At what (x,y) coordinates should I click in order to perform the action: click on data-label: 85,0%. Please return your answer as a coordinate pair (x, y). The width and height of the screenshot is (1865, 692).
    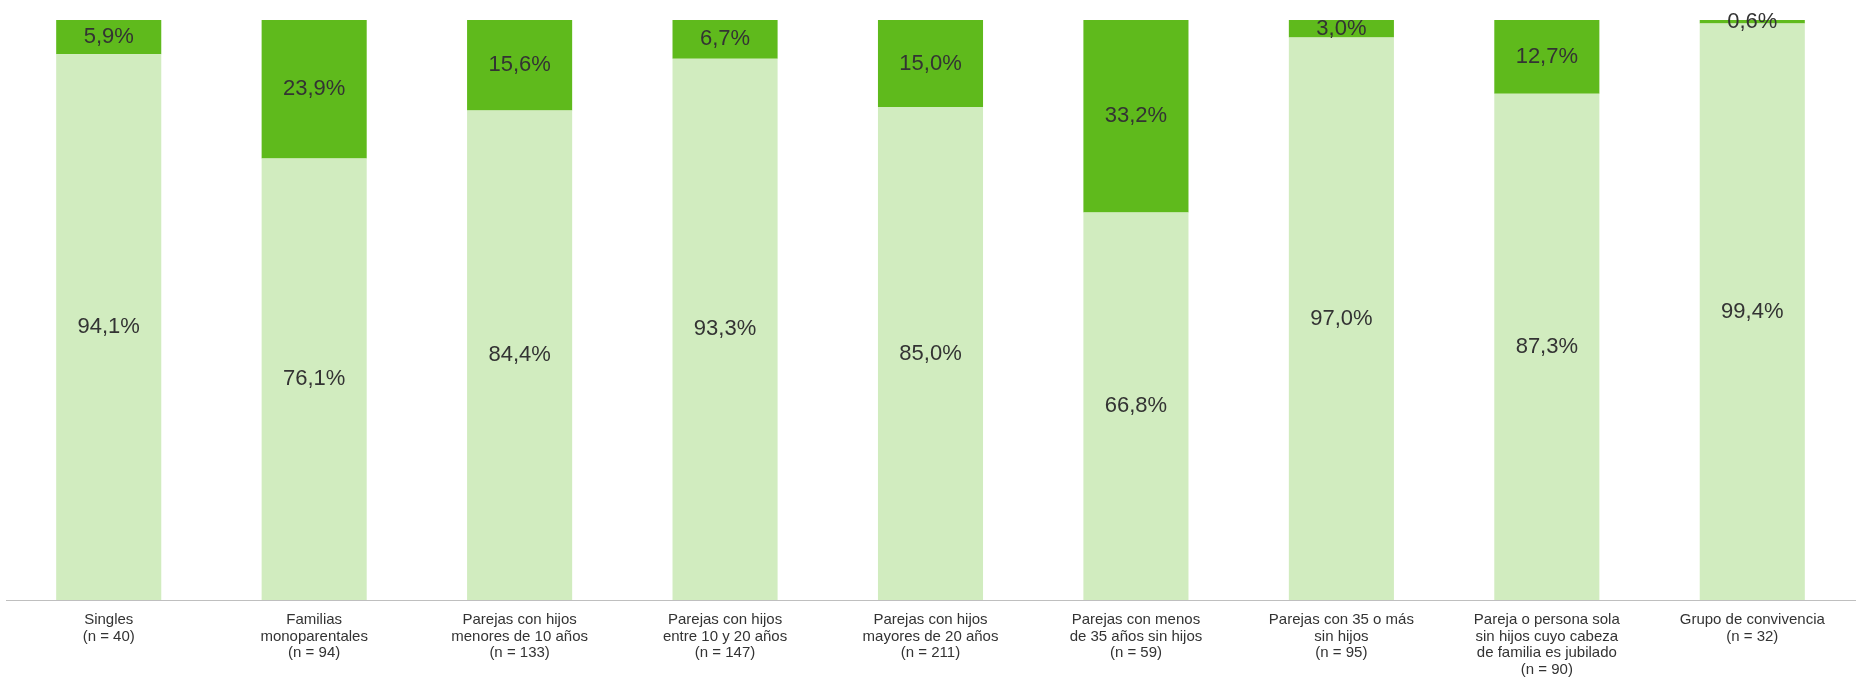
    Looking at the image, I should click on (930, 352).